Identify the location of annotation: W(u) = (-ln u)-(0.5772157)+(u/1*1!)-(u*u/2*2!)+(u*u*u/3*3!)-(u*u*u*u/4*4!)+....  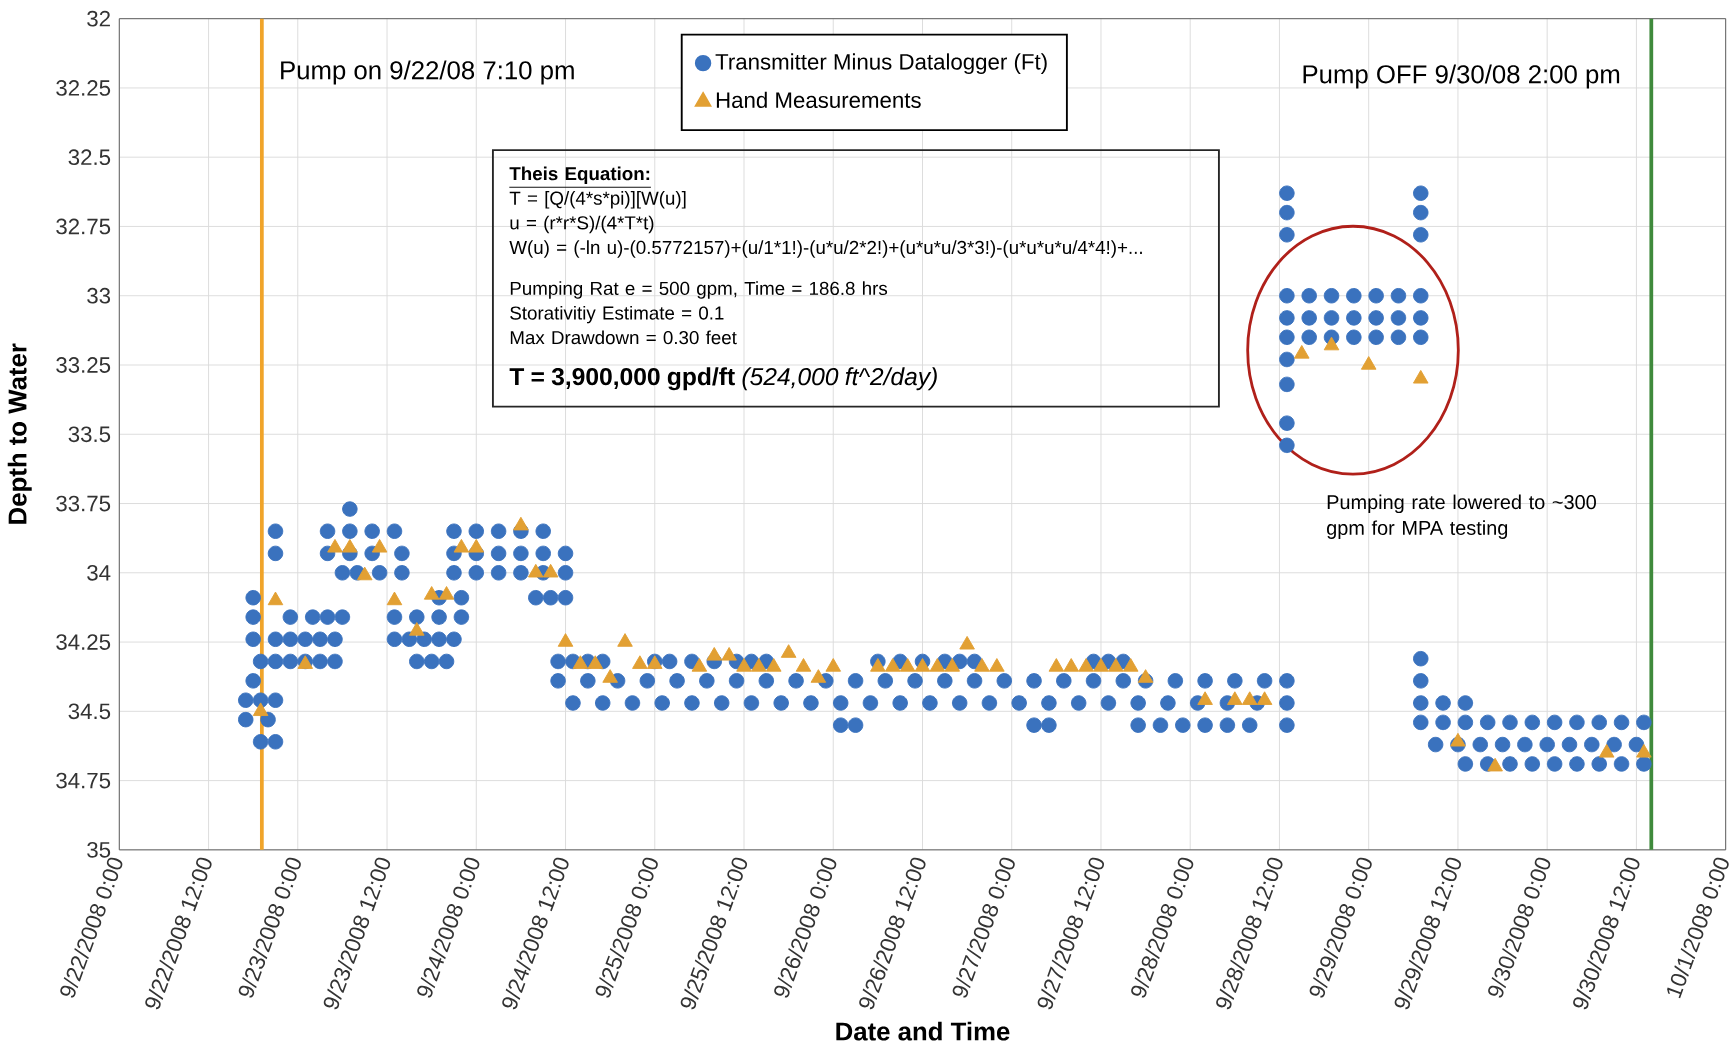
(825, 249).